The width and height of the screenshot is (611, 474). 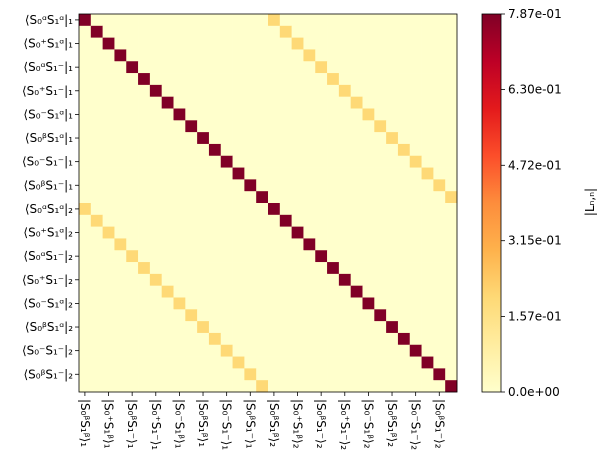 What do you see at coordinates (416, 424) in the screenshot?
I see `x-tick-label: |S₀⁻S₁⁻⟩₂` at bounding box center [416, 424].